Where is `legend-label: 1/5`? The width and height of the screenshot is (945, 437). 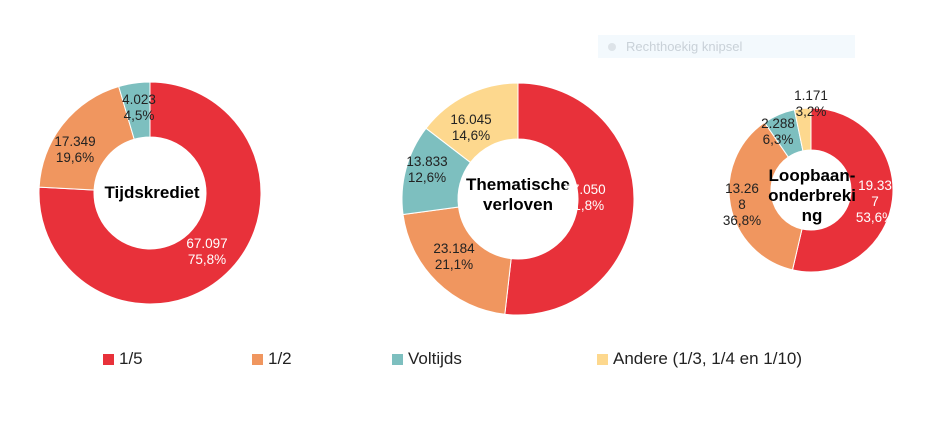 legend-label: 1/5 is located at coordinates (131, 358).